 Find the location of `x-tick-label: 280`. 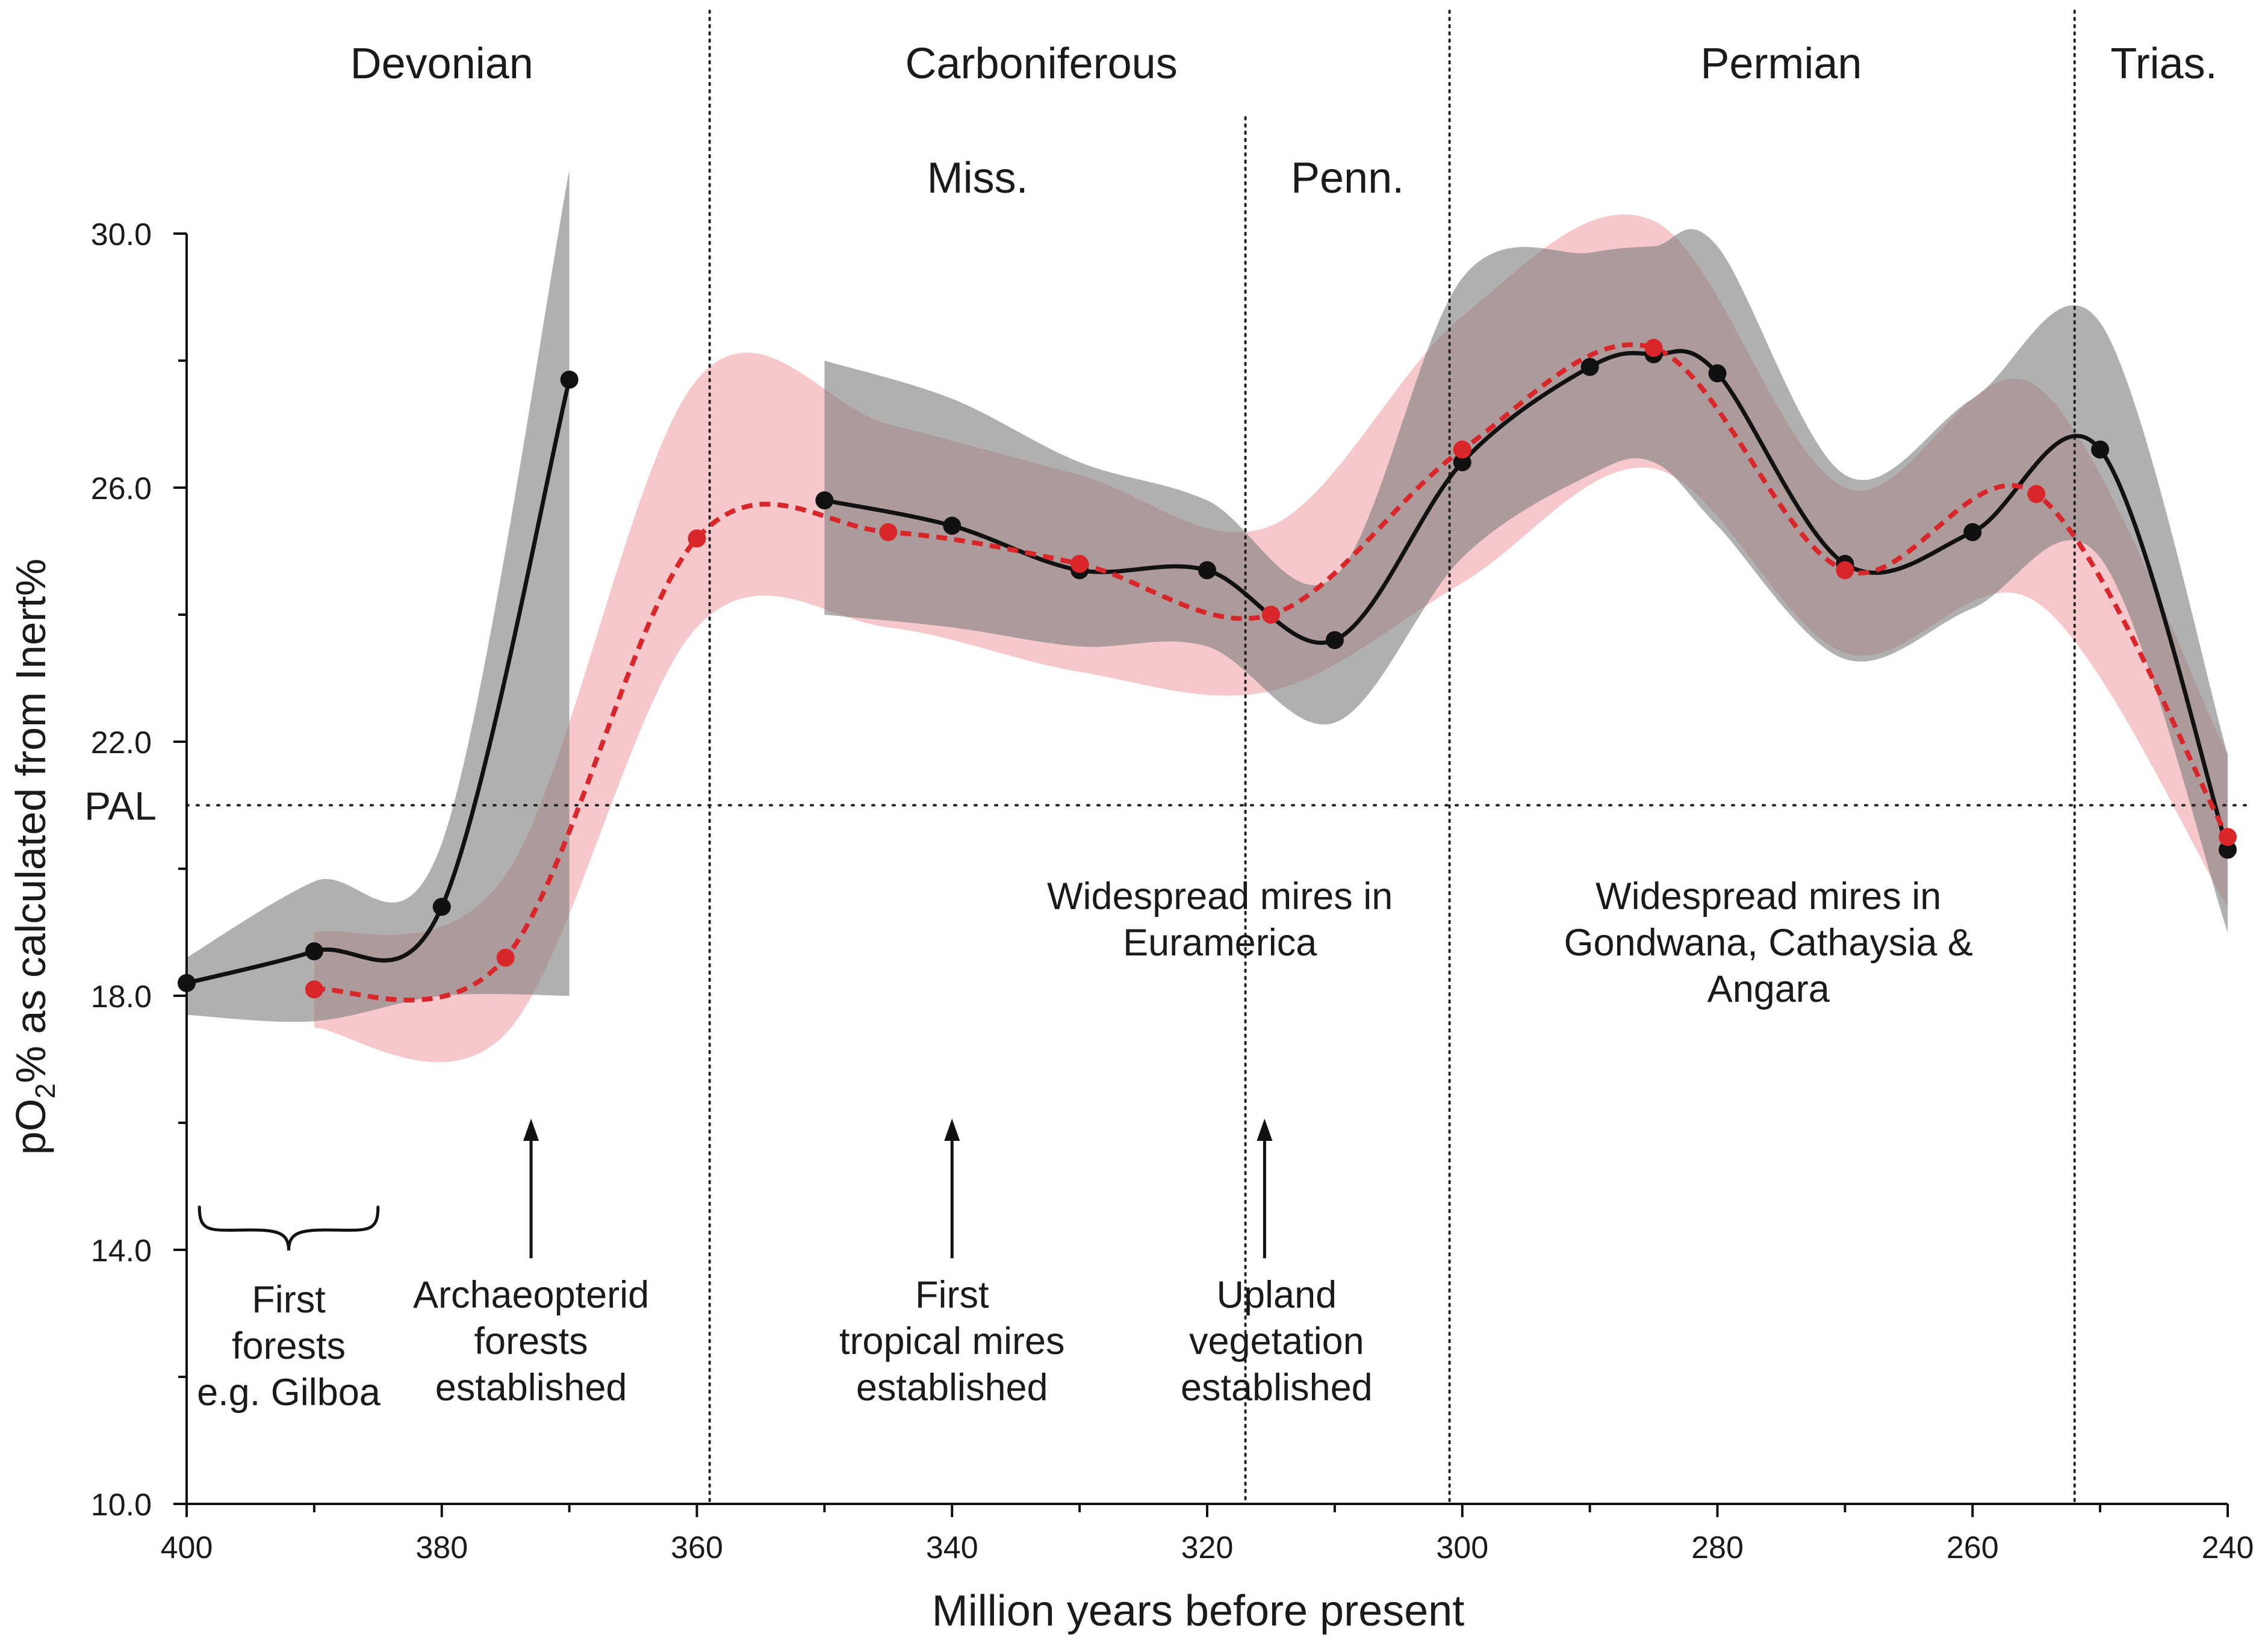

x-tick-label: 280 is located at coordinates (1717, 1547).